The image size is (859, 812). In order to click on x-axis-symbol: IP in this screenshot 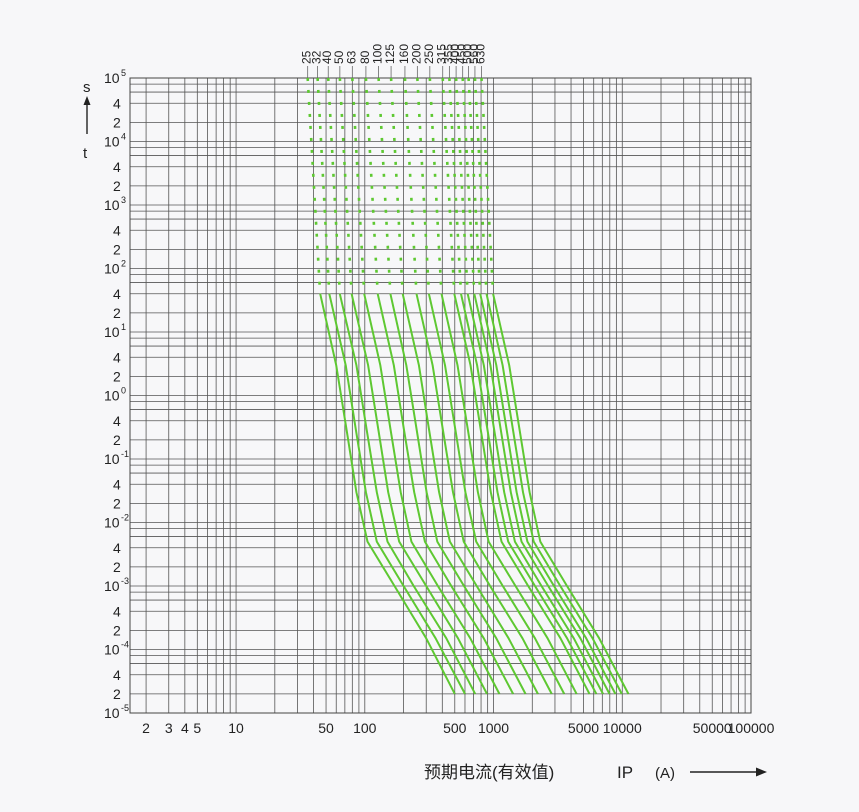, I will do `click(625, 772)`.